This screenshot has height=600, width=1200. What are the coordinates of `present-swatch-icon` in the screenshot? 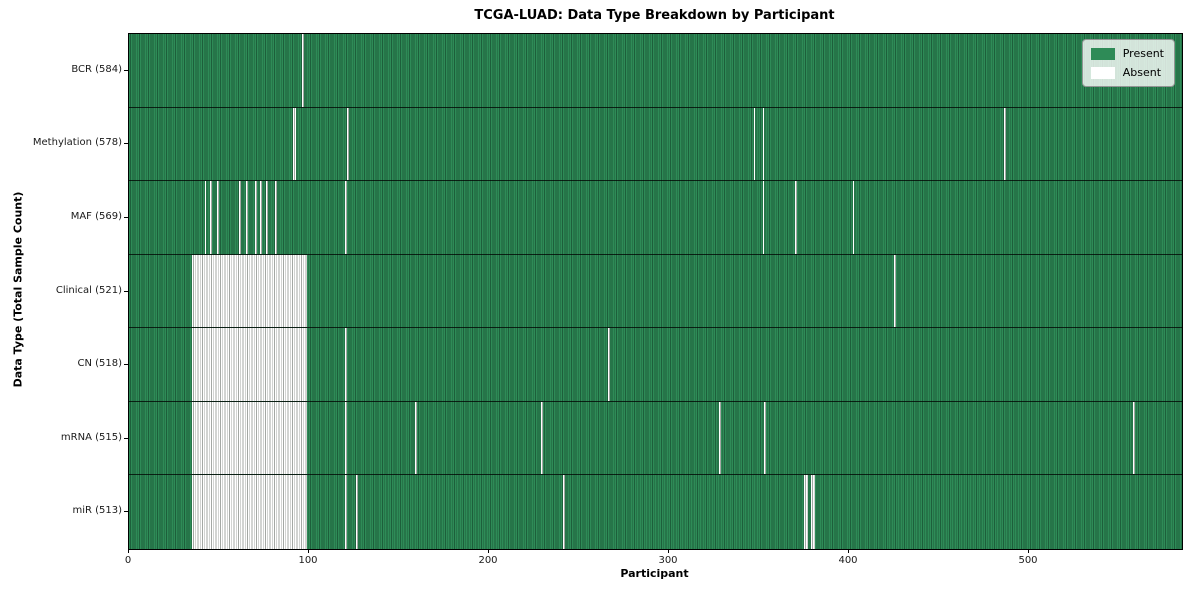 It's located at (1102, 53).